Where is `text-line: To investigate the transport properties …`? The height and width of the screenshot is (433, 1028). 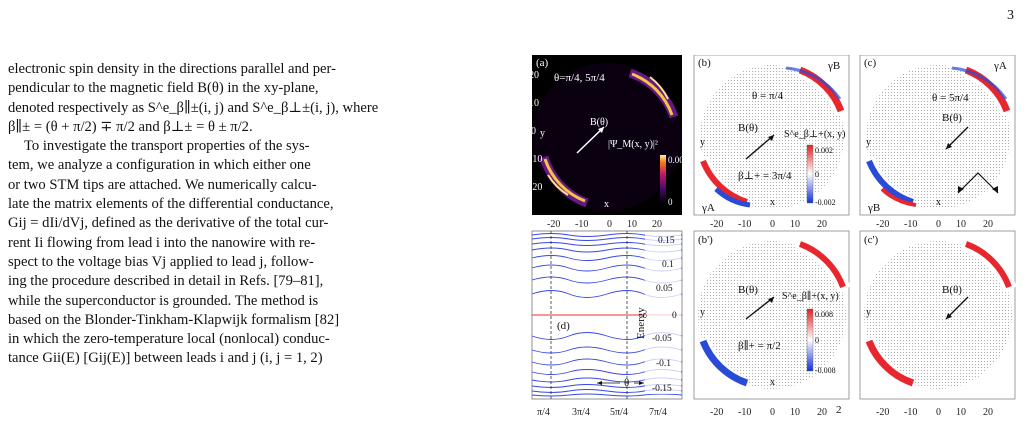
text-line: To investigate the transport properties … is located at coordinates (167, 146).